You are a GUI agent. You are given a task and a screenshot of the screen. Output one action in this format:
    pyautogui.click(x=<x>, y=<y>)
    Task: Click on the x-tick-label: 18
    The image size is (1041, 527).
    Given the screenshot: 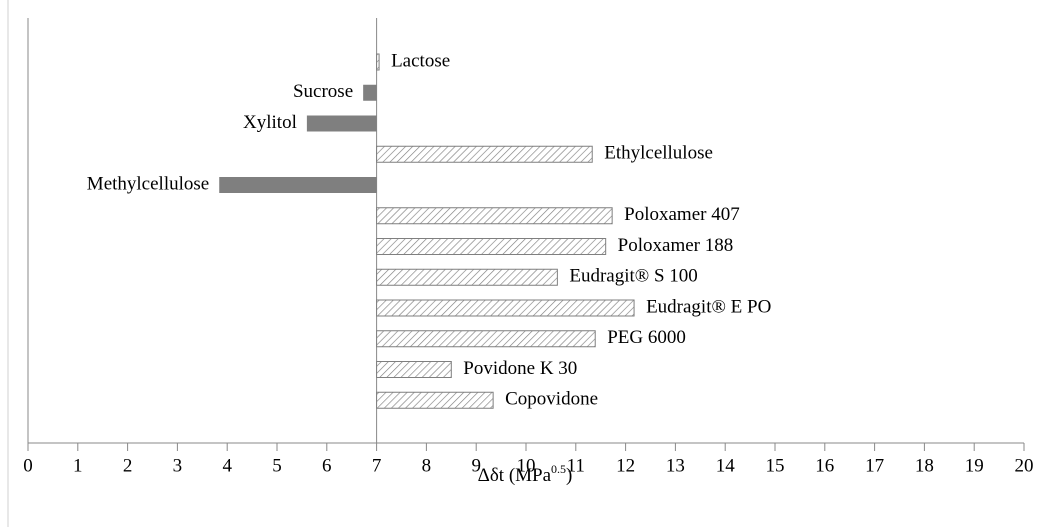 What is the action you would take?
    pyautogui.click(x=924, y=465)
    